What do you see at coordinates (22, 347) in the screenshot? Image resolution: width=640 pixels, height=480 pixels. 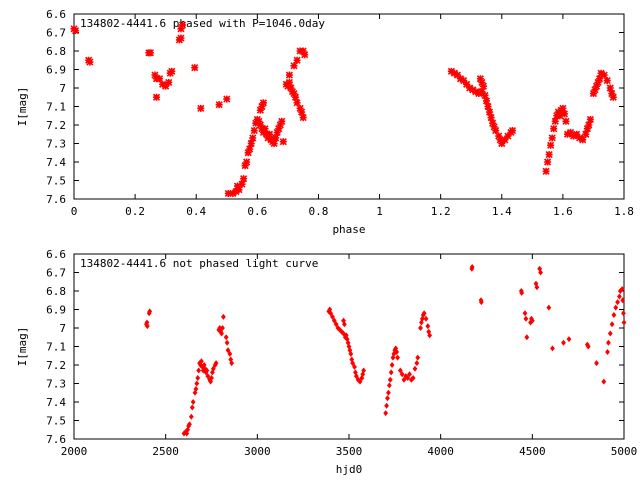 I see `y-axis-label: I[mag]` at bounding box center [22, 347].